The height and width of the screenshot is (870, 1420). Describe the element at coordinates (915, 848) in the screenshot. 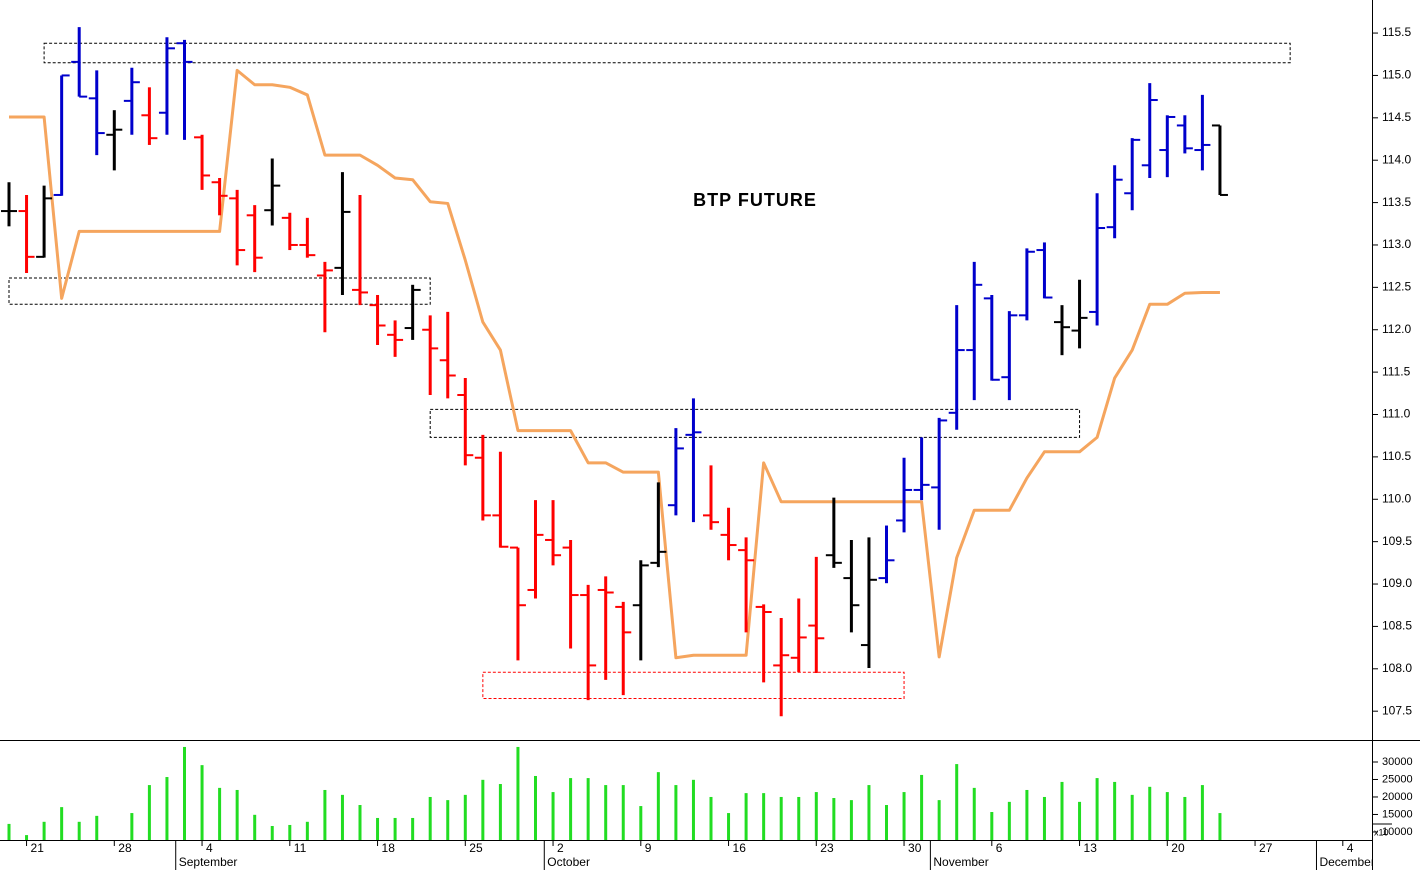

I see `x-tick-label: 30` at that location.